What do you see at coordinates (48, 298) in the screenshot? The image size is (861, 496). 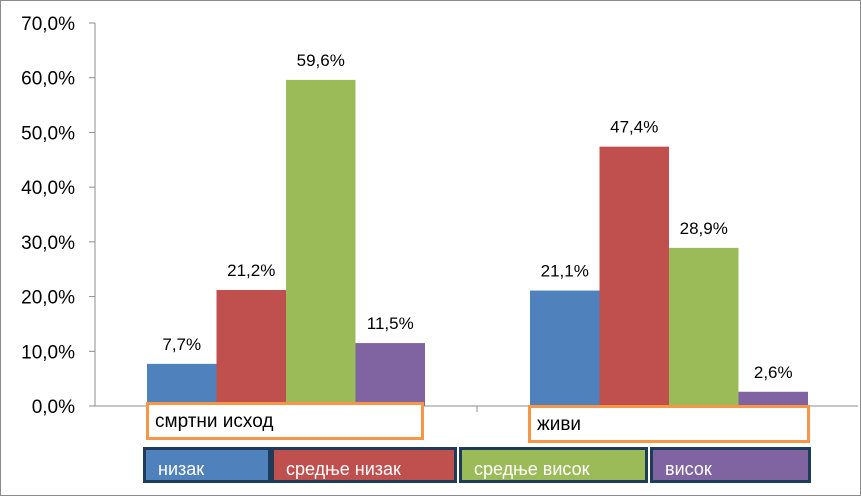 I see `y-tick-label: 20,0%` at bounding box center [48, 298].